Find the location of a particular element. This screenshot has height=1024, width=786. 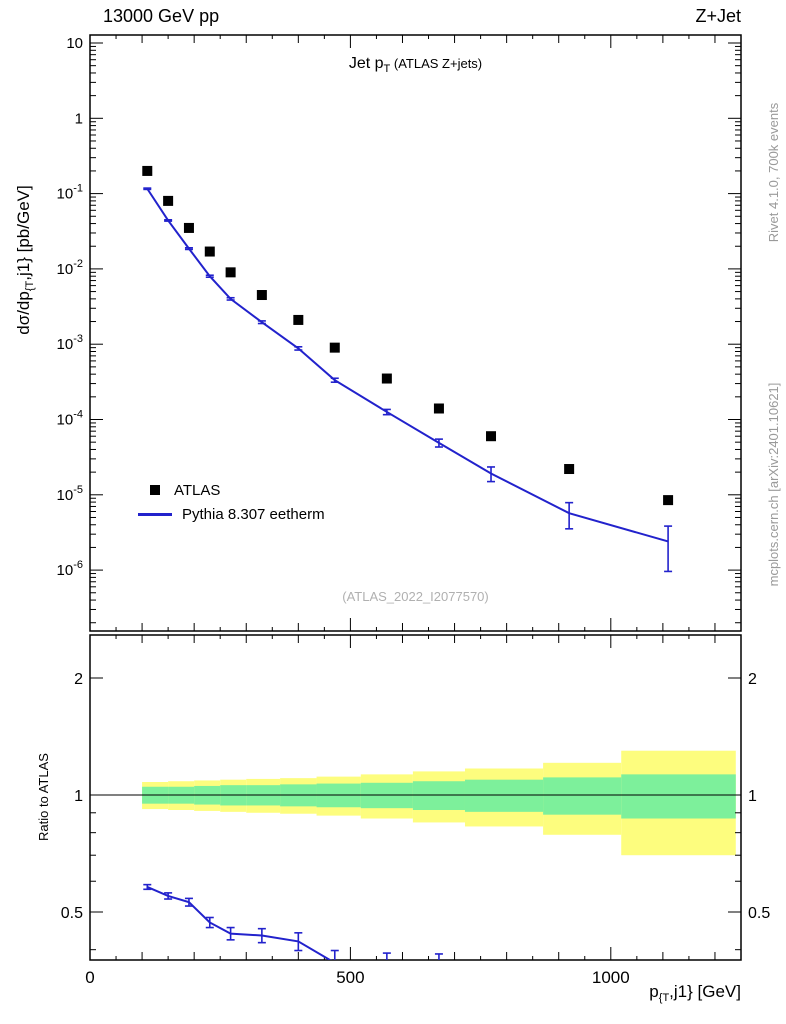

x-axis-label-post: ,j1} [GeV] is located at coordinates (705, 991).